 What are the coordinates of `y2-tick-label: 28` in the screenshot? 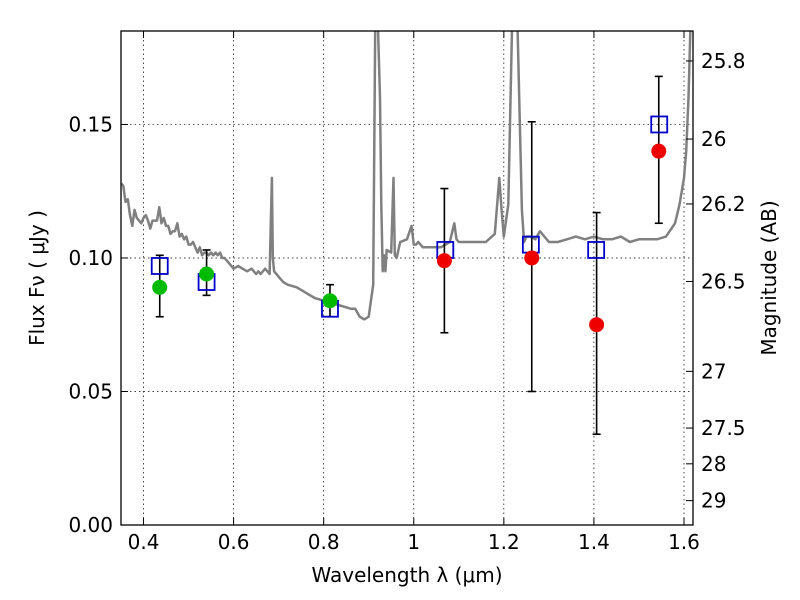 It's located at (713, 464).